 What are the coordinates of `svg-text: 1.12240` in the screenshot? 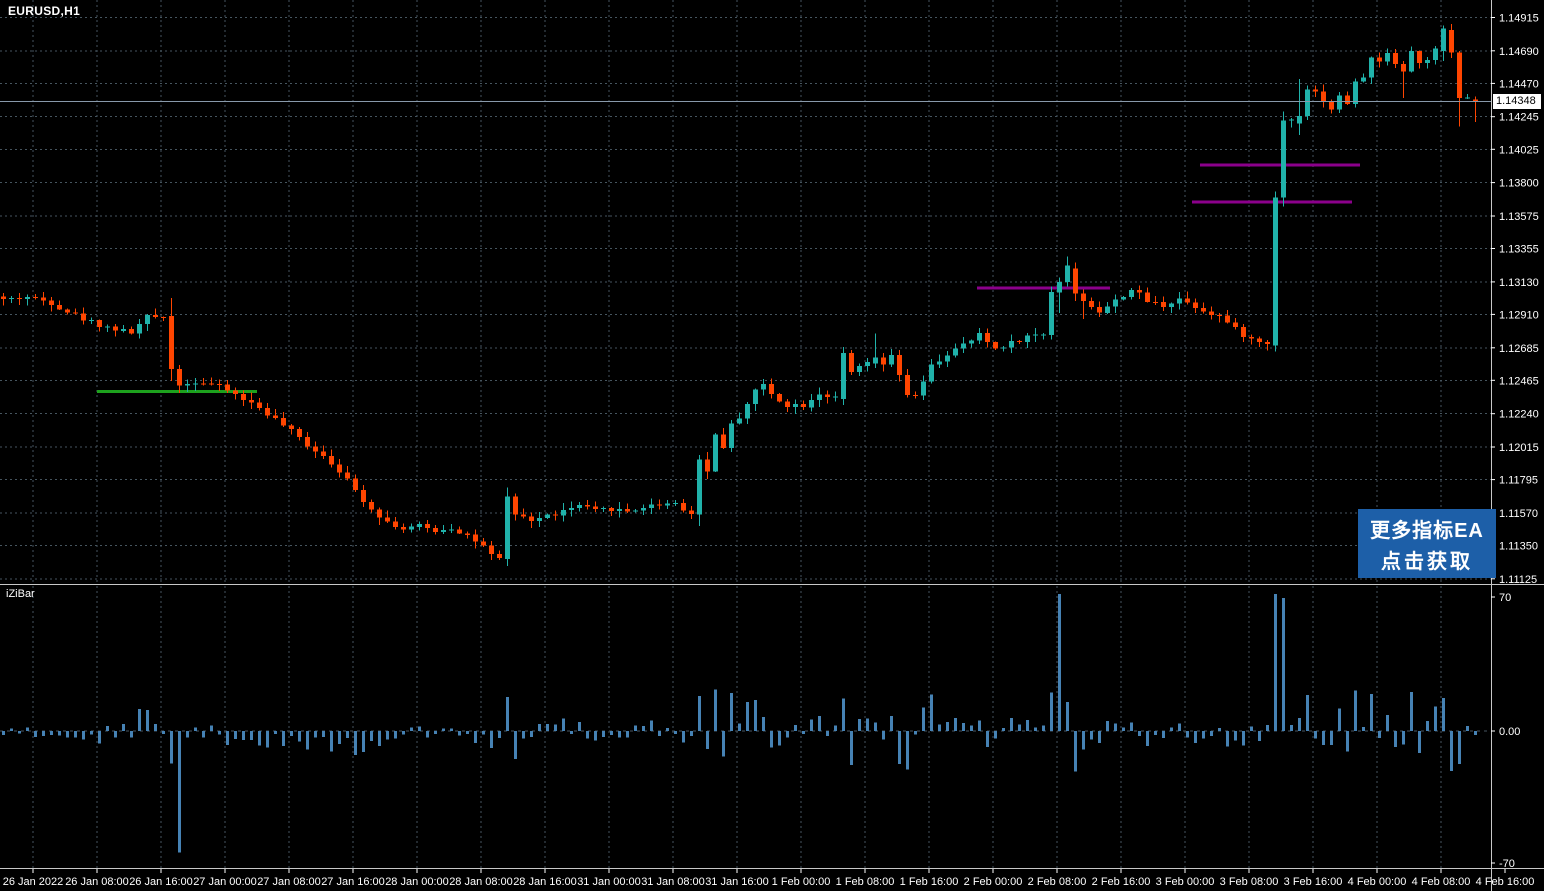 It's located at (1519, 415).